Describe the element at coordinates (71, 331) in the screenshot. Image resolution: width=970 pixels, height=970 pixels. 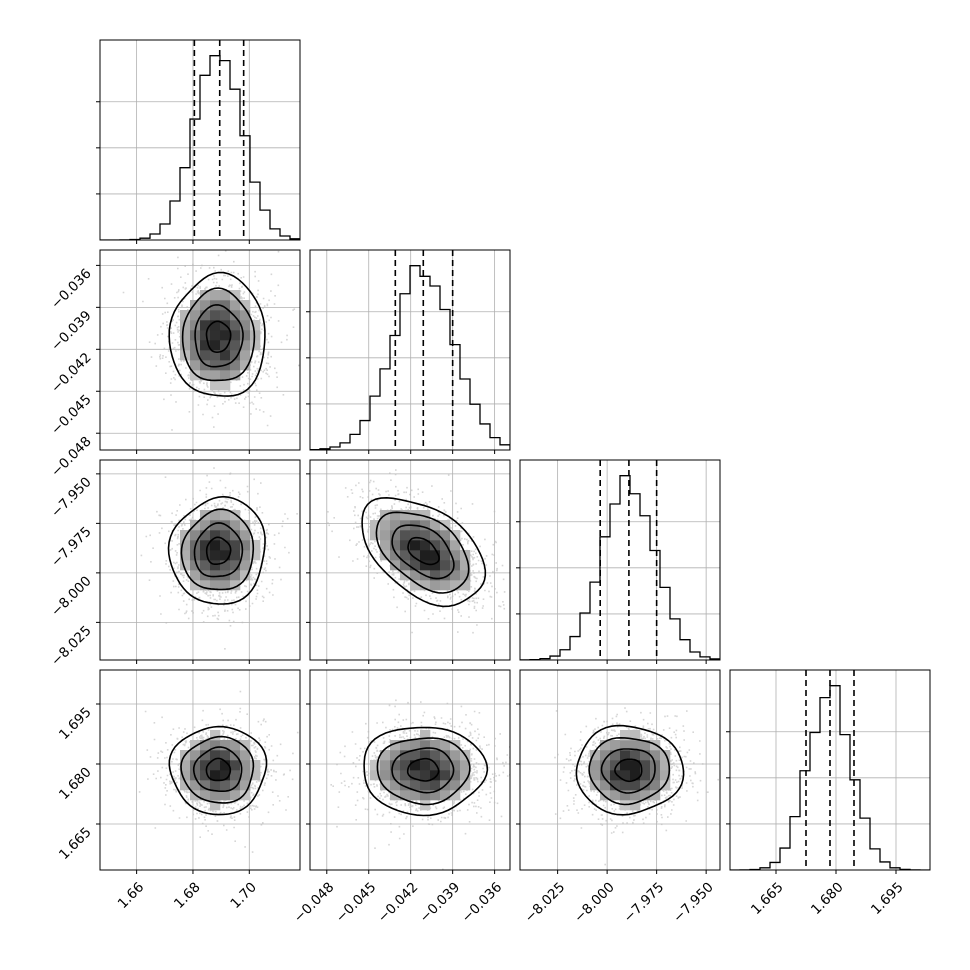
I see `y-tick-label: −0.039` at that location.